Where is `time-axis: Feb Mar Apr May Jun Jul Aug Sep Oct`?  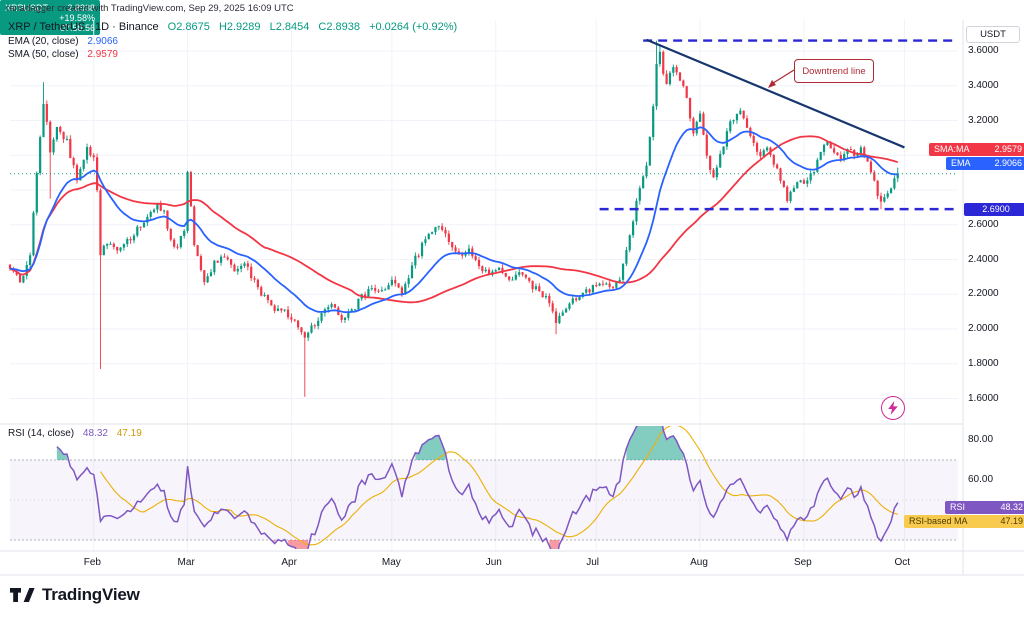
time-axis: Feb Mar Apr May Jun Jul Aug Sep Oct is located at coordinates (512, 563).